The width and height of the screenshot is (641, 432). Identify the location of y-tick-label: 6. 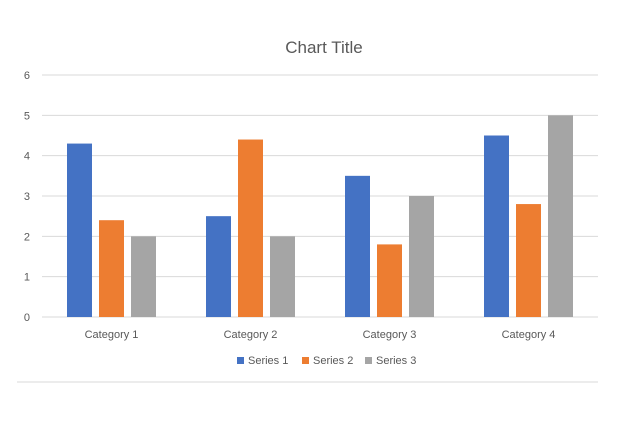
(27, 76).